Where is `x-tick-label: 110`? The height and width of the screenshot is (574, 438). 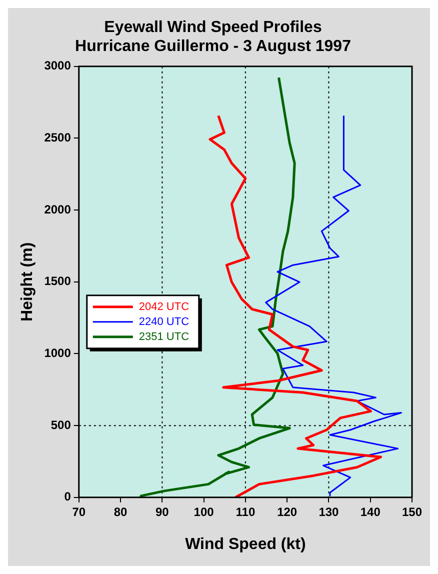 x-tick-label: 110 is located at coordinates (246, 511).